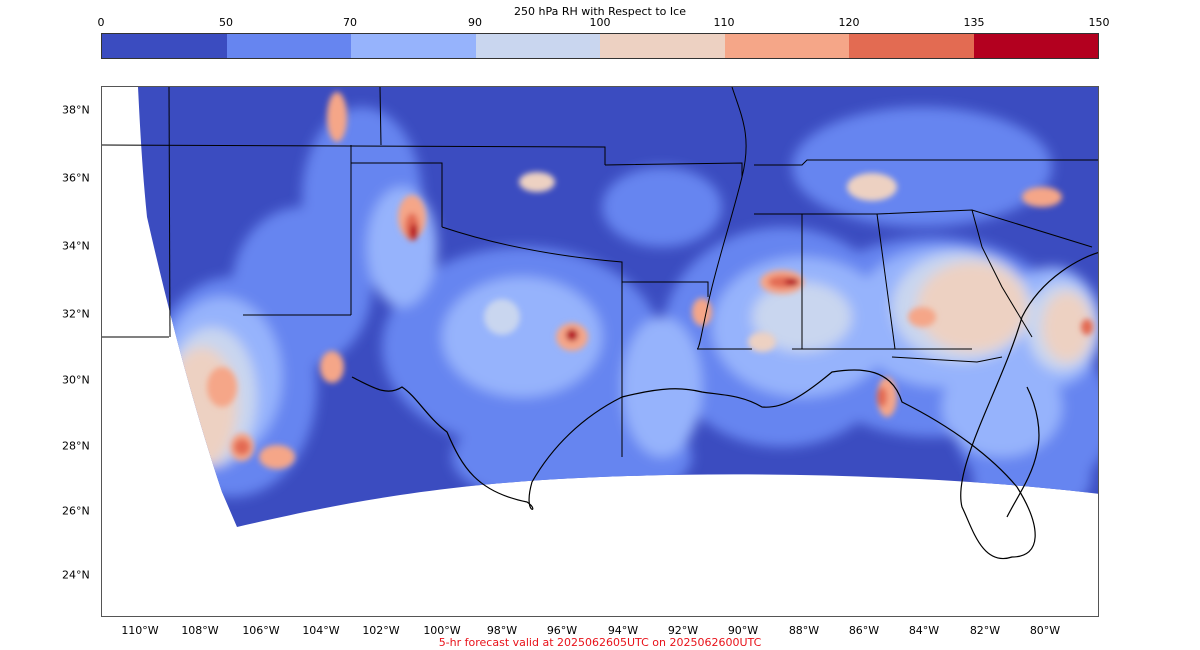  I want to click on lon-label: 82°W, so click(985, 630).